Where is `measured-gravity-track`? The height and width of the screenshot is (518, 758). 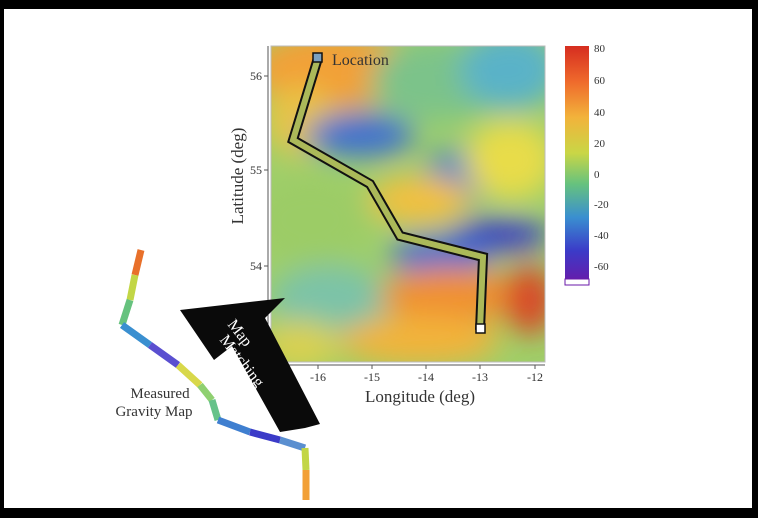
measured-gravity-track is located at coordinates (214, 374).